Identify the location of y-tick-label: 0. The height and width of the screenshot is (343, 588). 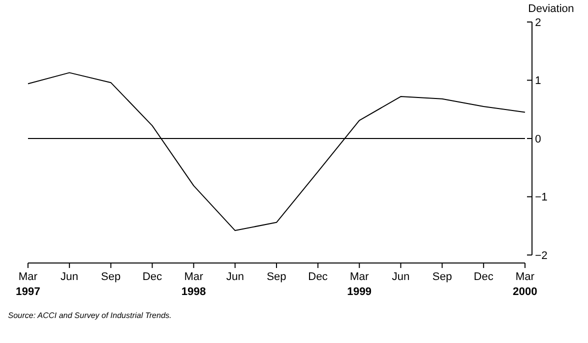
(538, 139).